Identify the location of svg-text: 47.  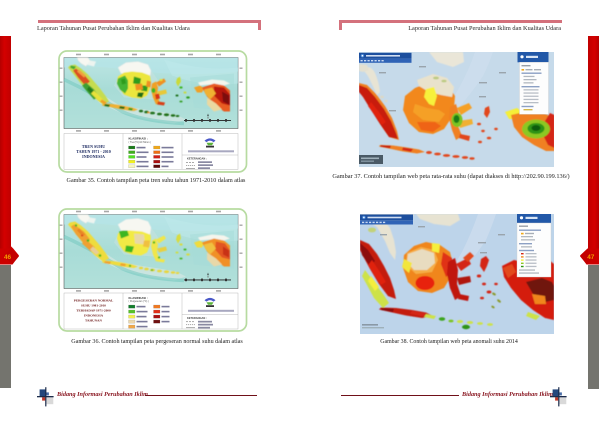
(591, 257).